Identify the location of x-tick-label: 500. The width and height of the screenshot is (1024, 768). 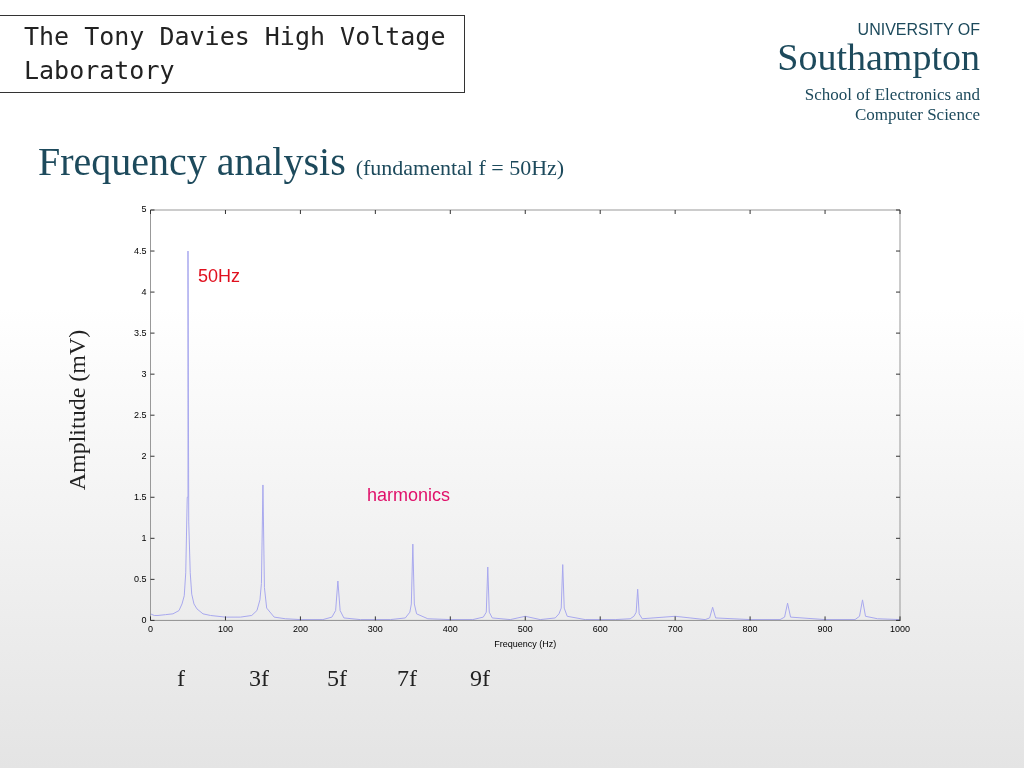
(525, 629).